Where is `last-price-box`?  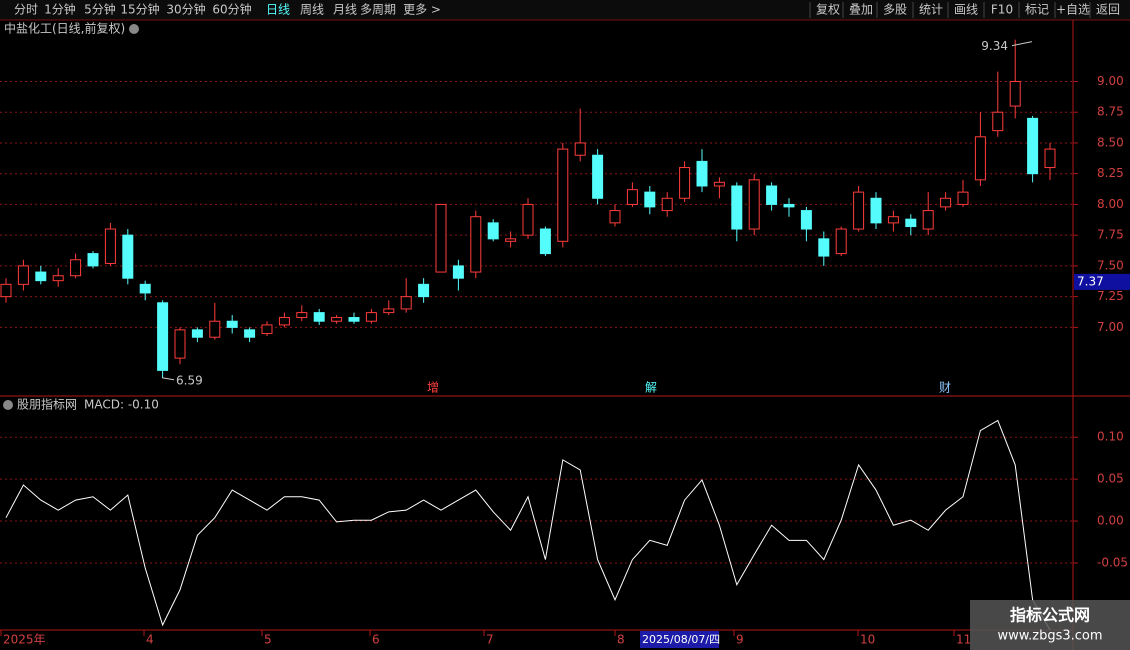
last-price-box is located at coordinates (1102, 281).